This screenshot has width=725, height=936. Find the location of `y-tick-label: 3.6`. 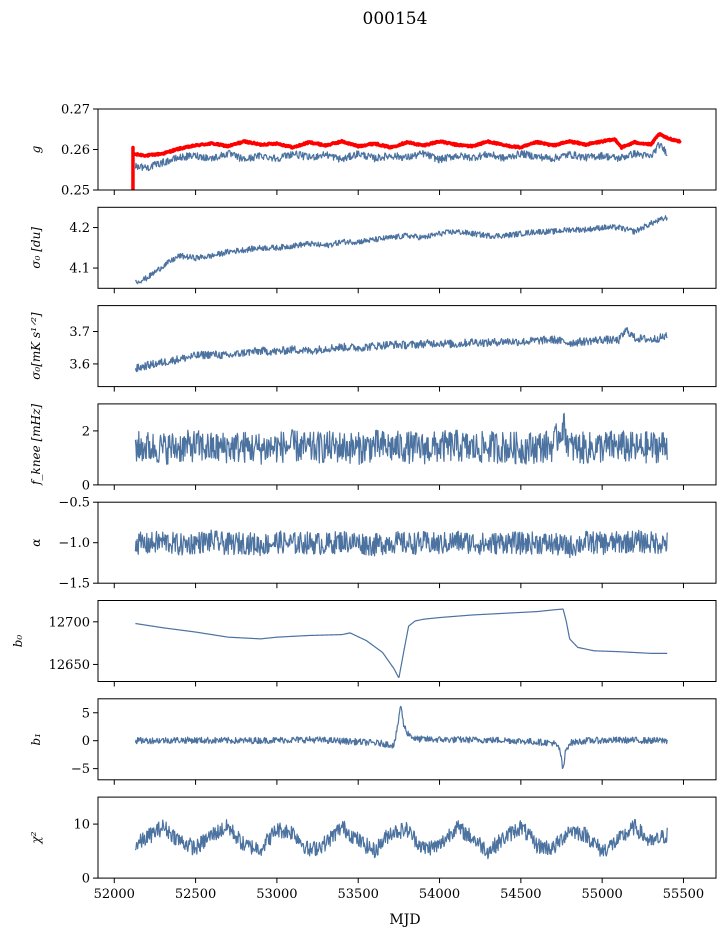

y-tick-label: 3.6 is located at coordinates (79, 364).